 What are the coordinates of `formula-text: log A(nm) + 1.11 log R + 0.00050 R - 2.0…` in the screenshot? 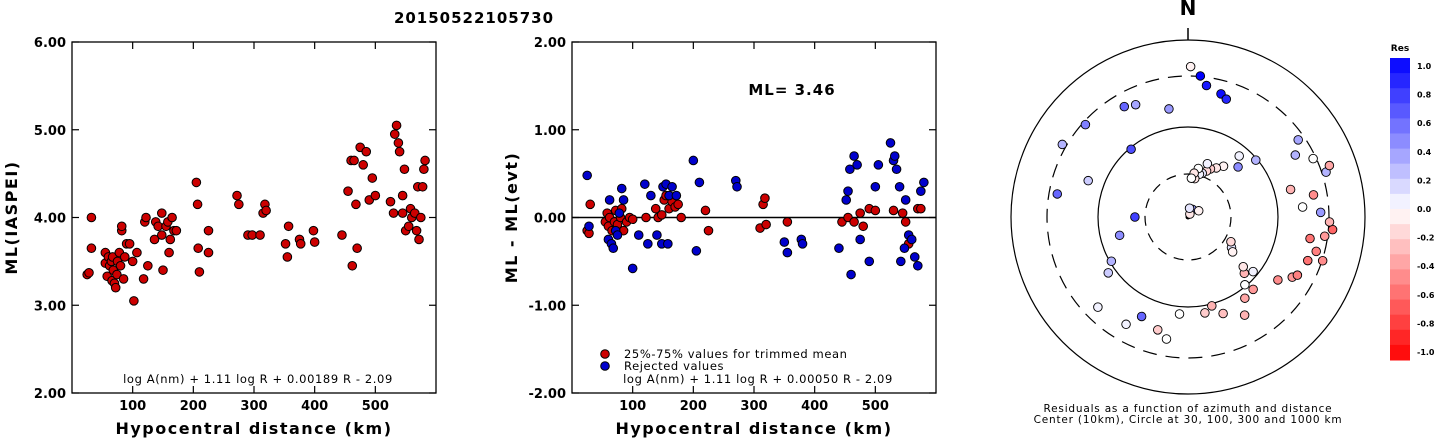 It's located at (758, 379).